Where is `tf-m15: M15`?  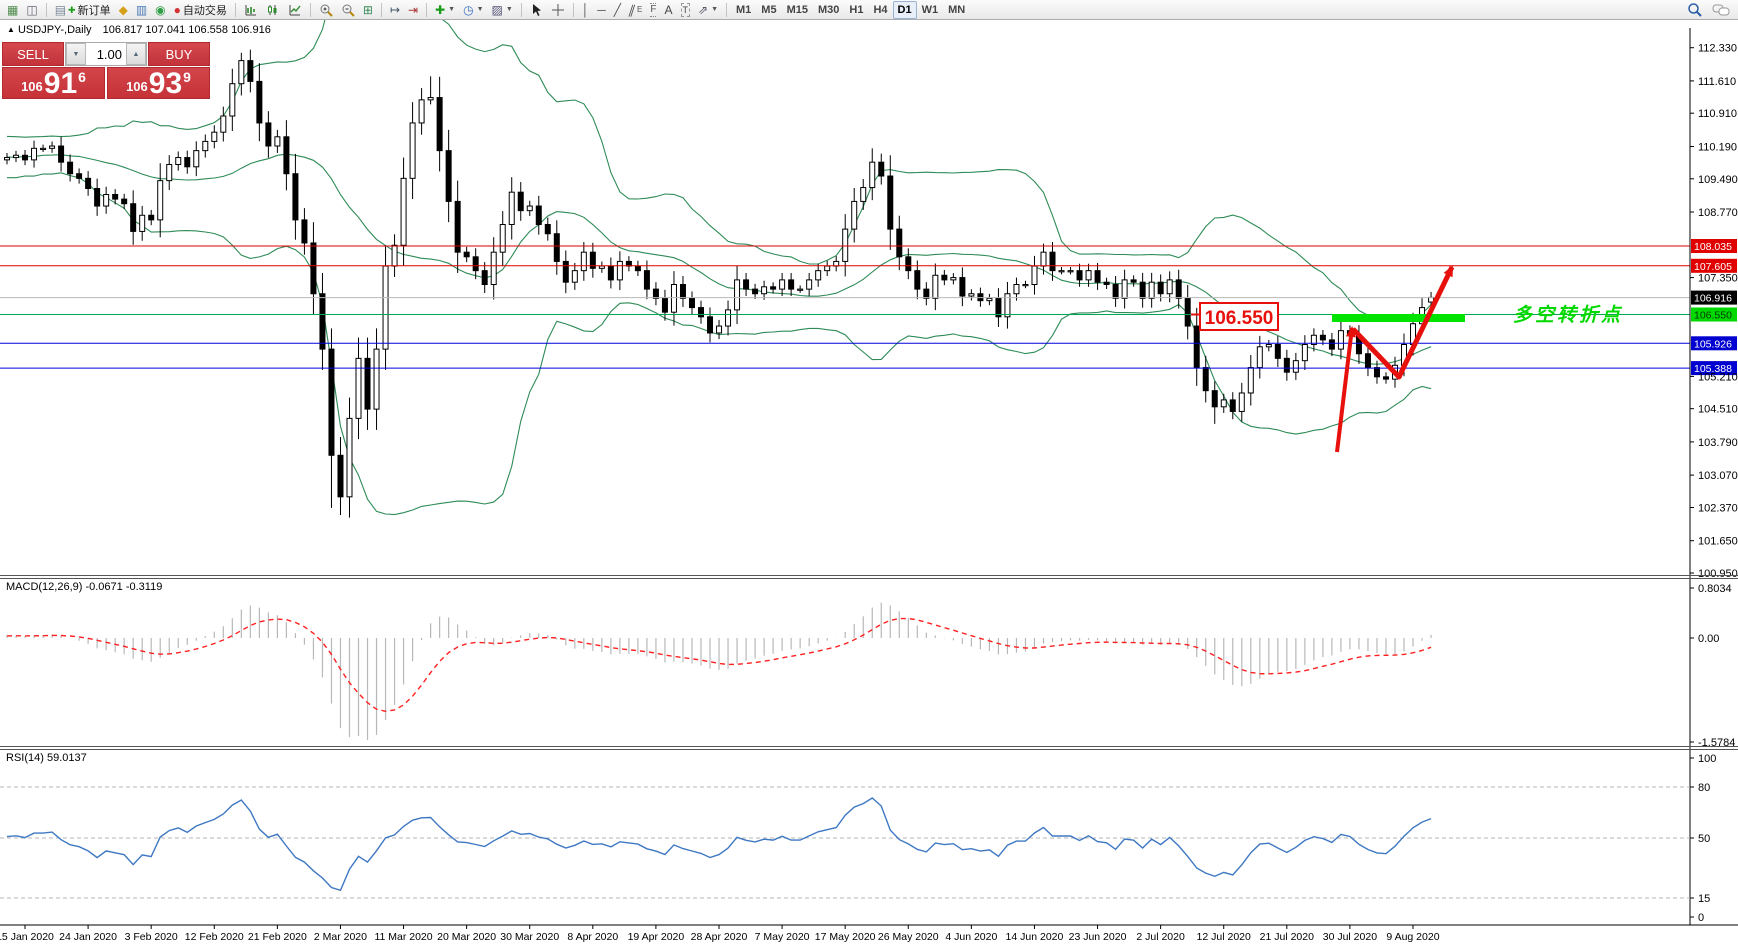 tf-m15: M15 is located at coordinates (797, 10).